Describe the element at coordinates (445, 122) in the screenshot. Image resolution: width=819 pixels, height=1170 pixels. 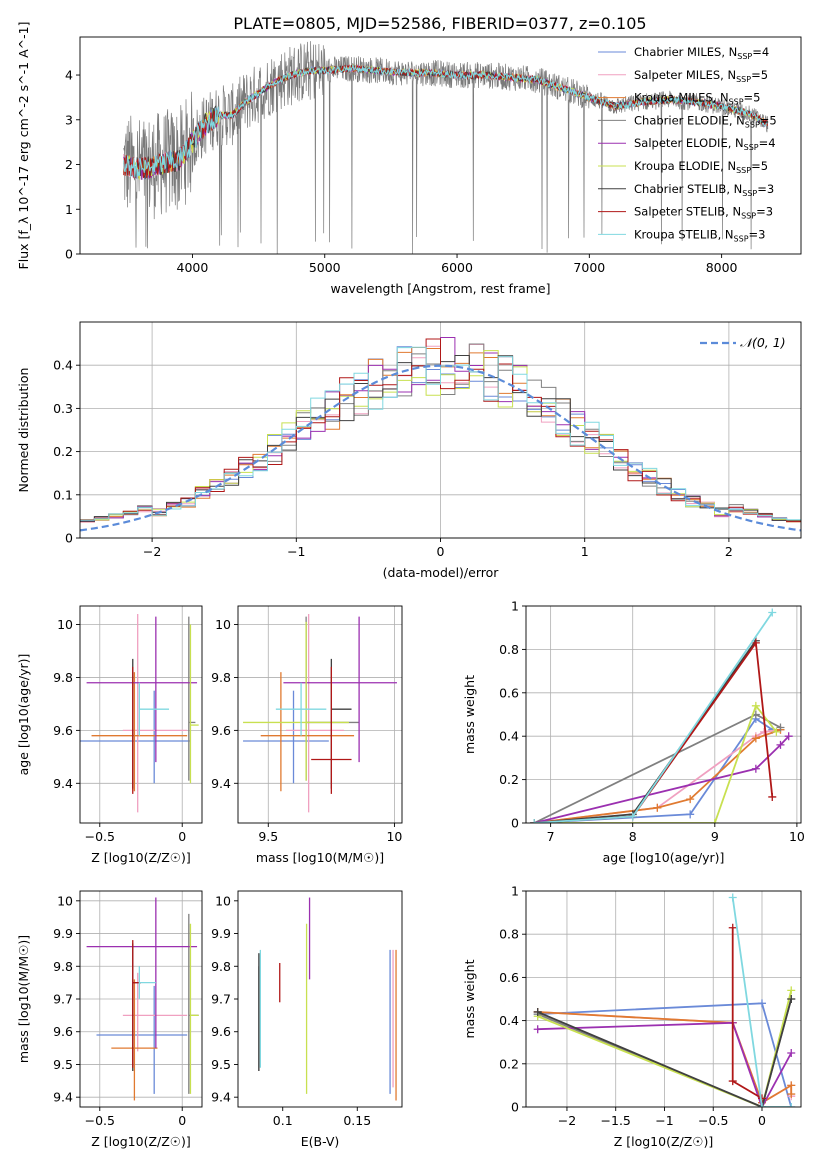
I see `model-line` at that location.